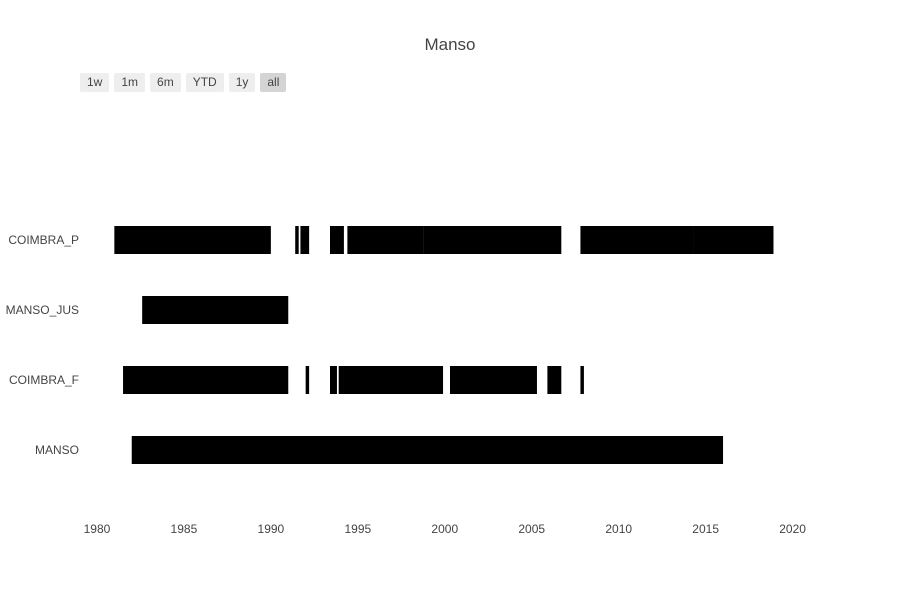 Image resolution: width=900 pixels, height=600 pixels. Describe the element at coordinates (97, 529) in the screenshot. I see `x-tick-label: 1980` at that location.